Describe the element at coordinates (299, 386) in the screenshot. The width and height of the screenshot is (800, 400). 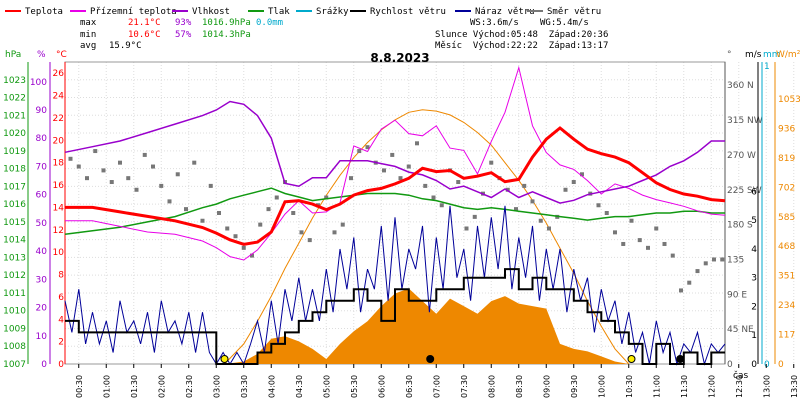
I see `x-tick-label: 04:30` at that location.